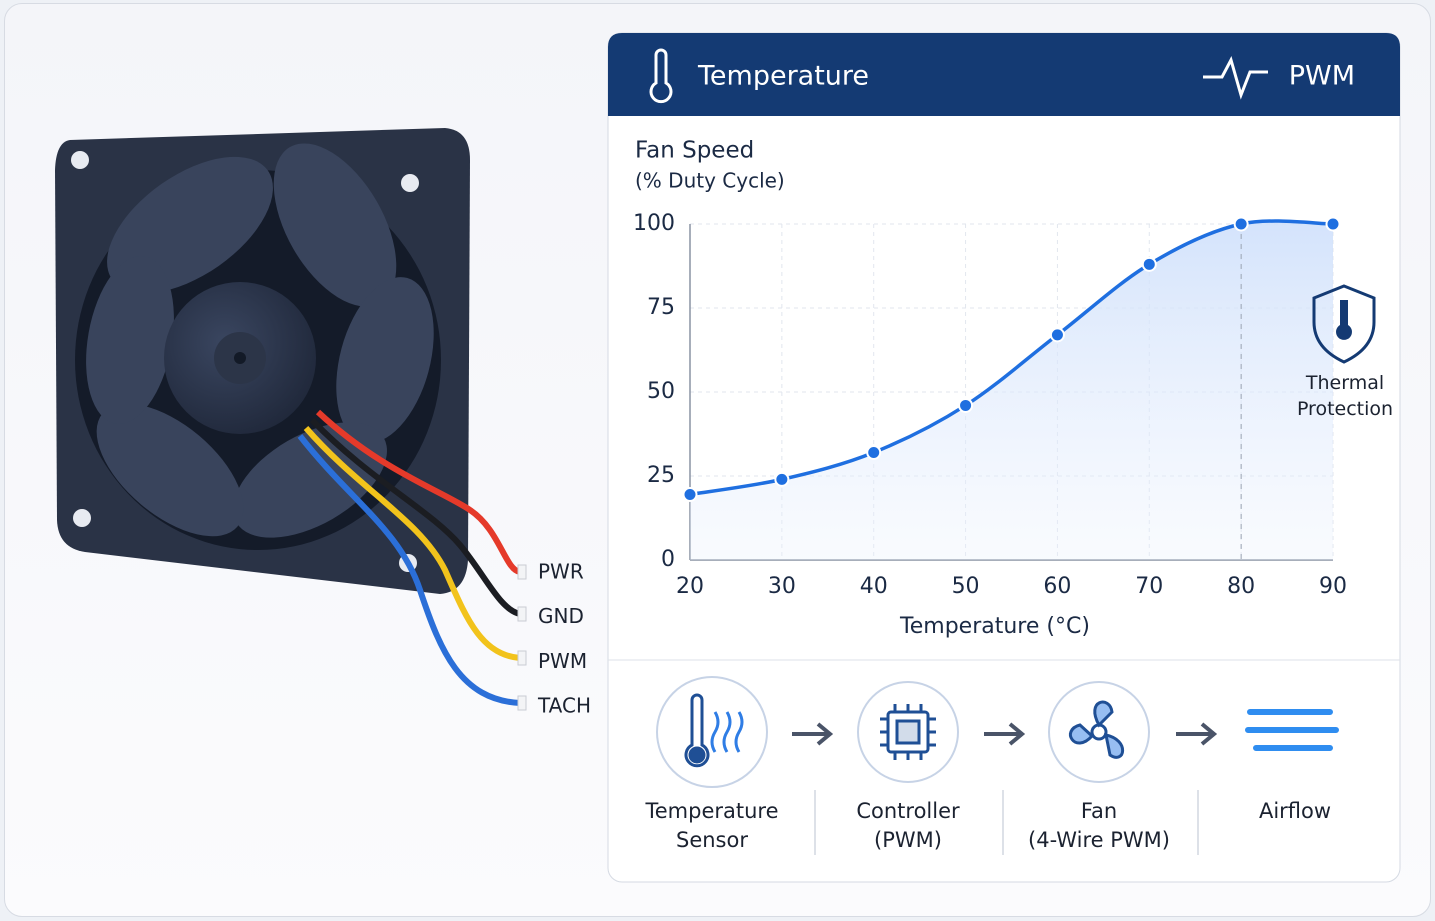  I want to click on header-pwm: PWM, so click(1322, 76).